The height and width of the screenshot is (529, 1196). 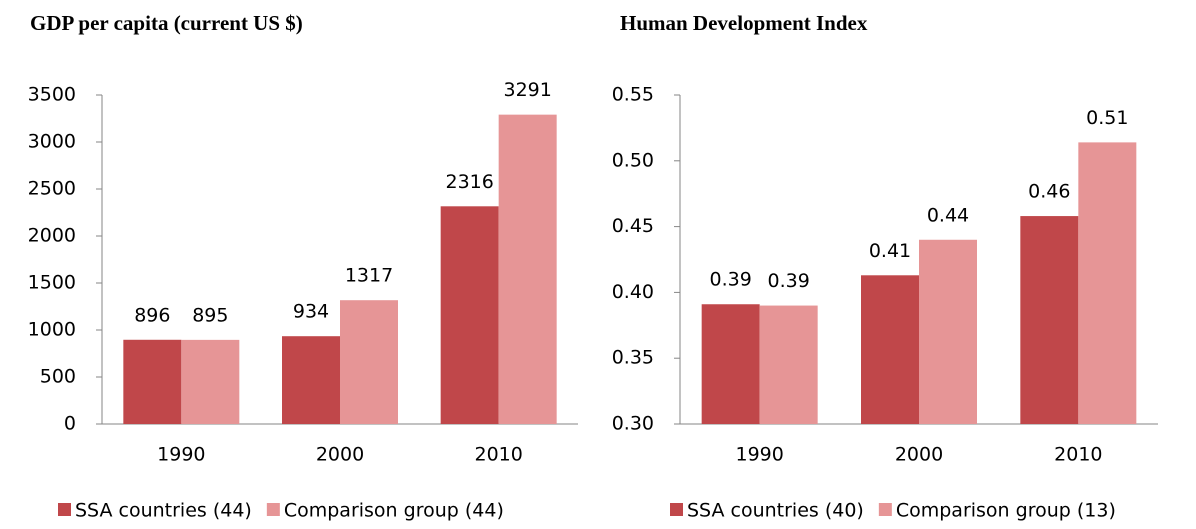 What do you see at coordinates (152, 315) in the screenshot?
I see `data-label: 896` at bounding box center [152, 315].